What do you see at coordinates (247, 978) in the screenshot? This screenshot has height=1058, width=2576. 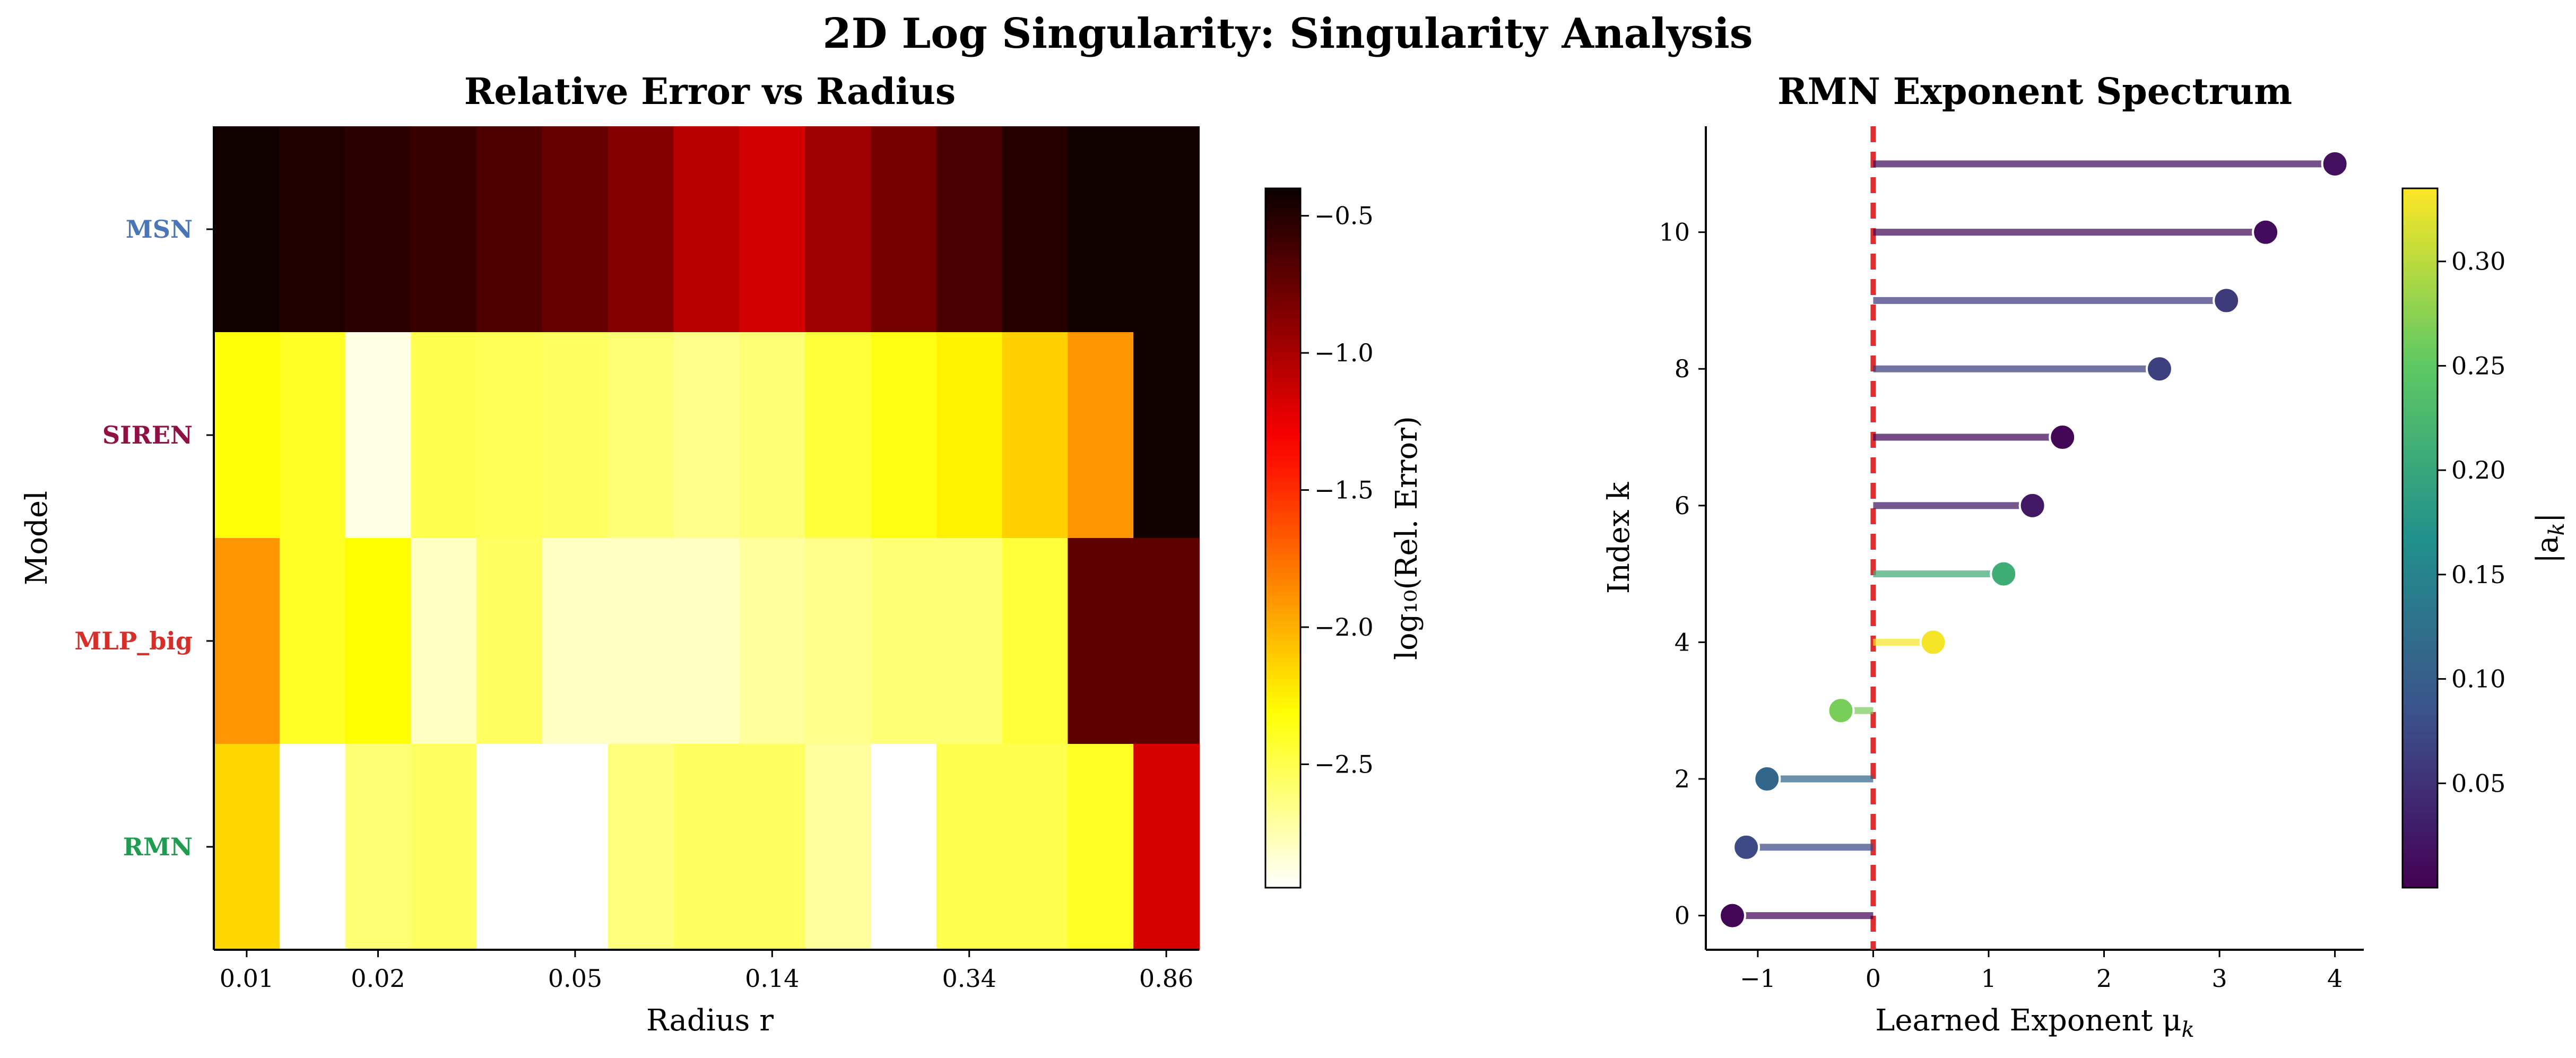 I see `heatmap-x-tick-label: 0.01` at bounding box center [247, 978].